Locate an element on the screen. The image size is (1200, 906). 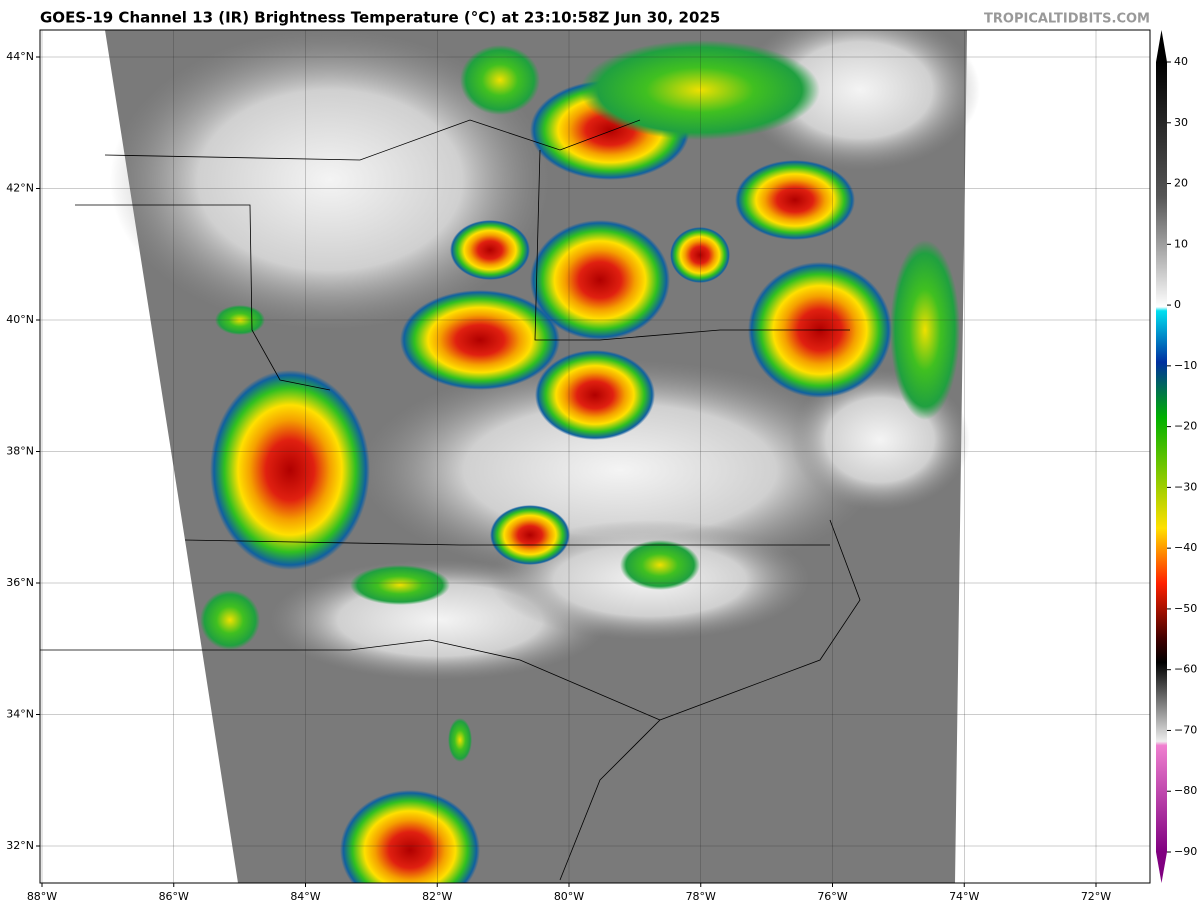
lon-label: 76°W is located at coordinates (832, 896).